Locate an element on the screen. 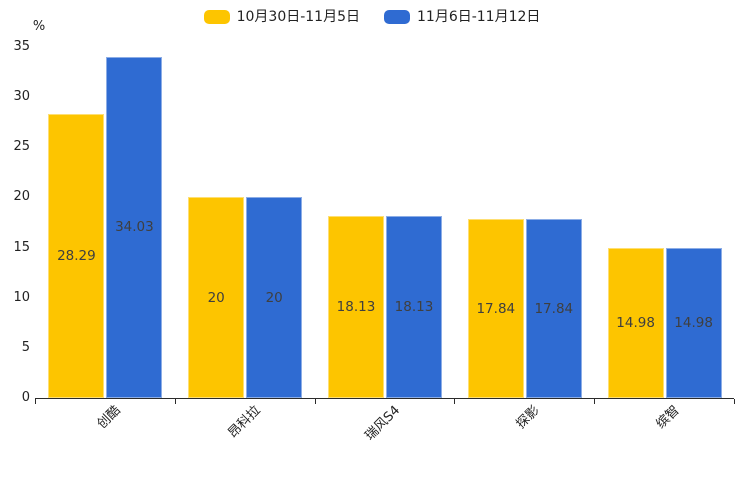 This screenshot has width=744, height=496. y-axis-tick-label: 35 is located at coordinates (21, 46).